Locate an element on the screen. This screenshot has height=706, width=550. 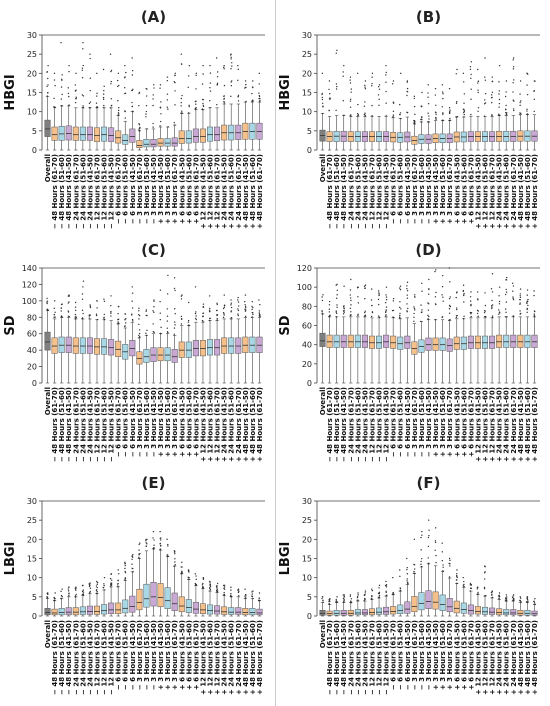
x-tick-label: + 48 Hours (51-60) is located at coordinates (528, 191).